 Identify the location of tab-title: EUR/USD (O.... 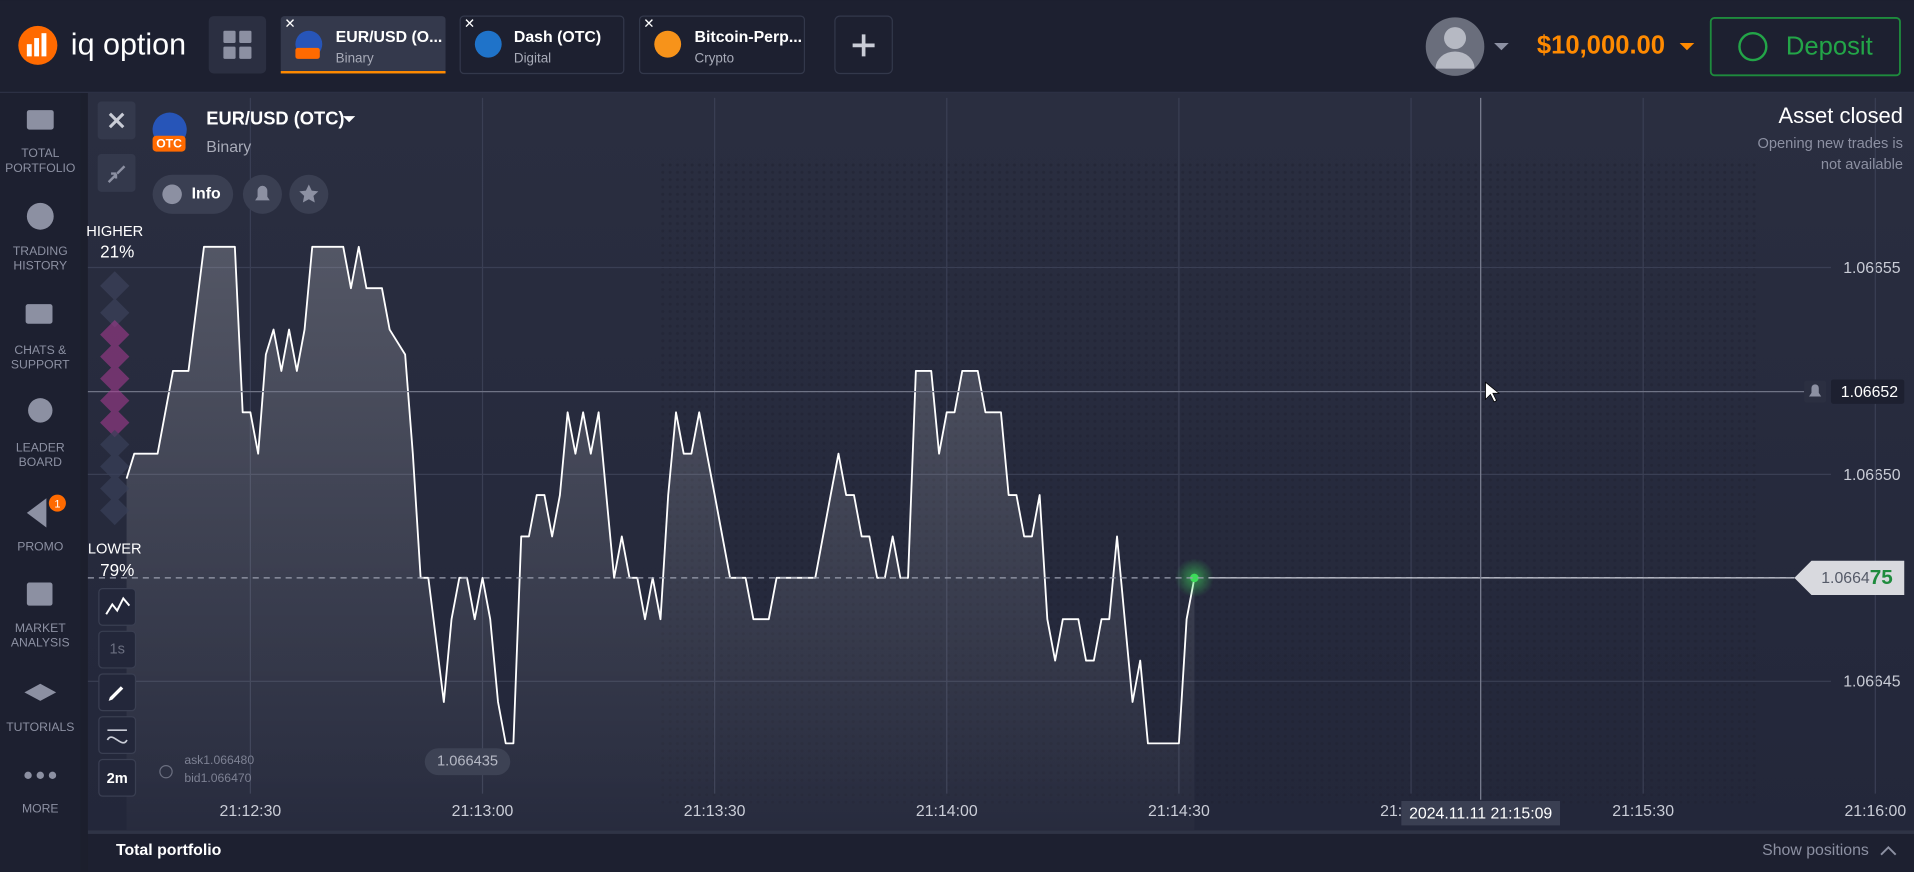
(389, 37).